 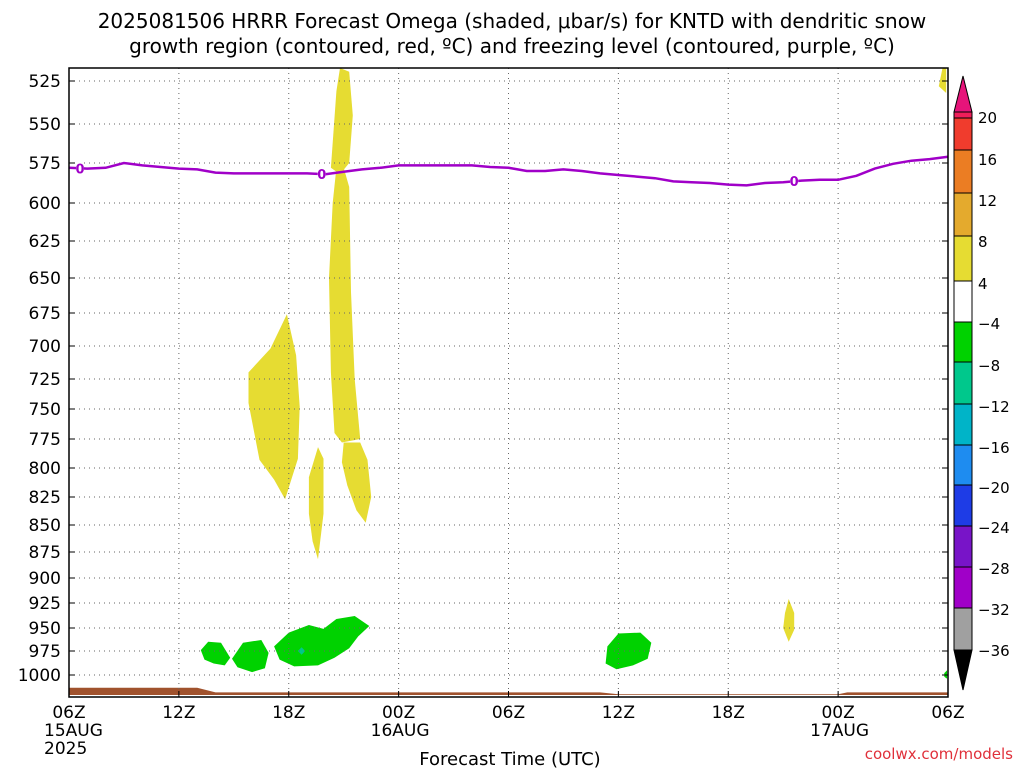 What do you see at coordinates (45, 652) in the screenshot?
I see `y-tick-label-18: 975` at bounding box center [45, 652].